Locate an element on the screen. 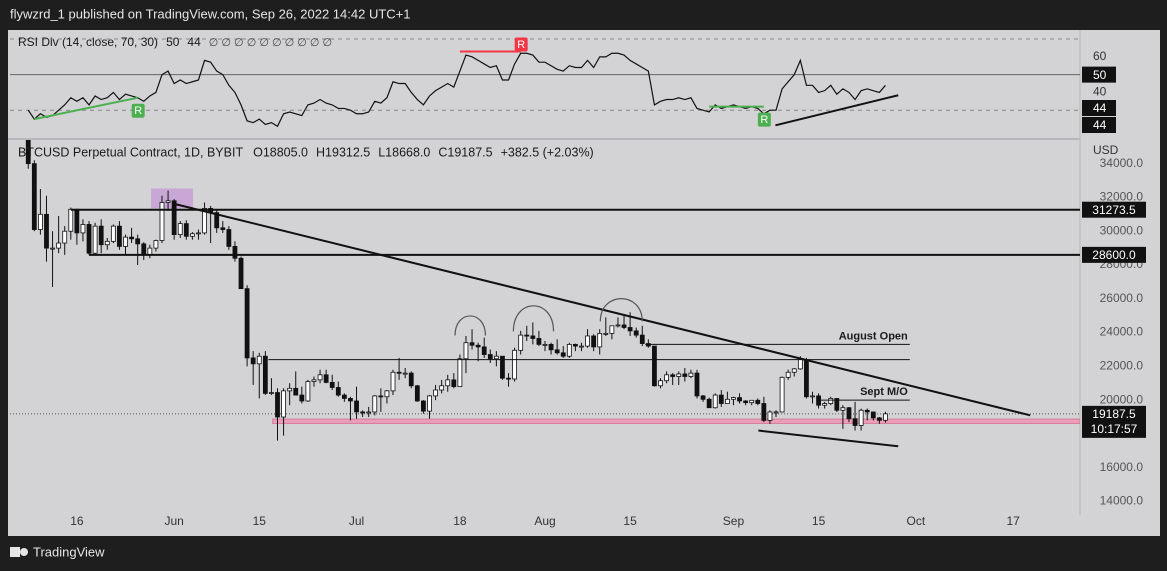 This screenshot has width=1167, height=571. arc-drawing is located at coordinates (533, 318).